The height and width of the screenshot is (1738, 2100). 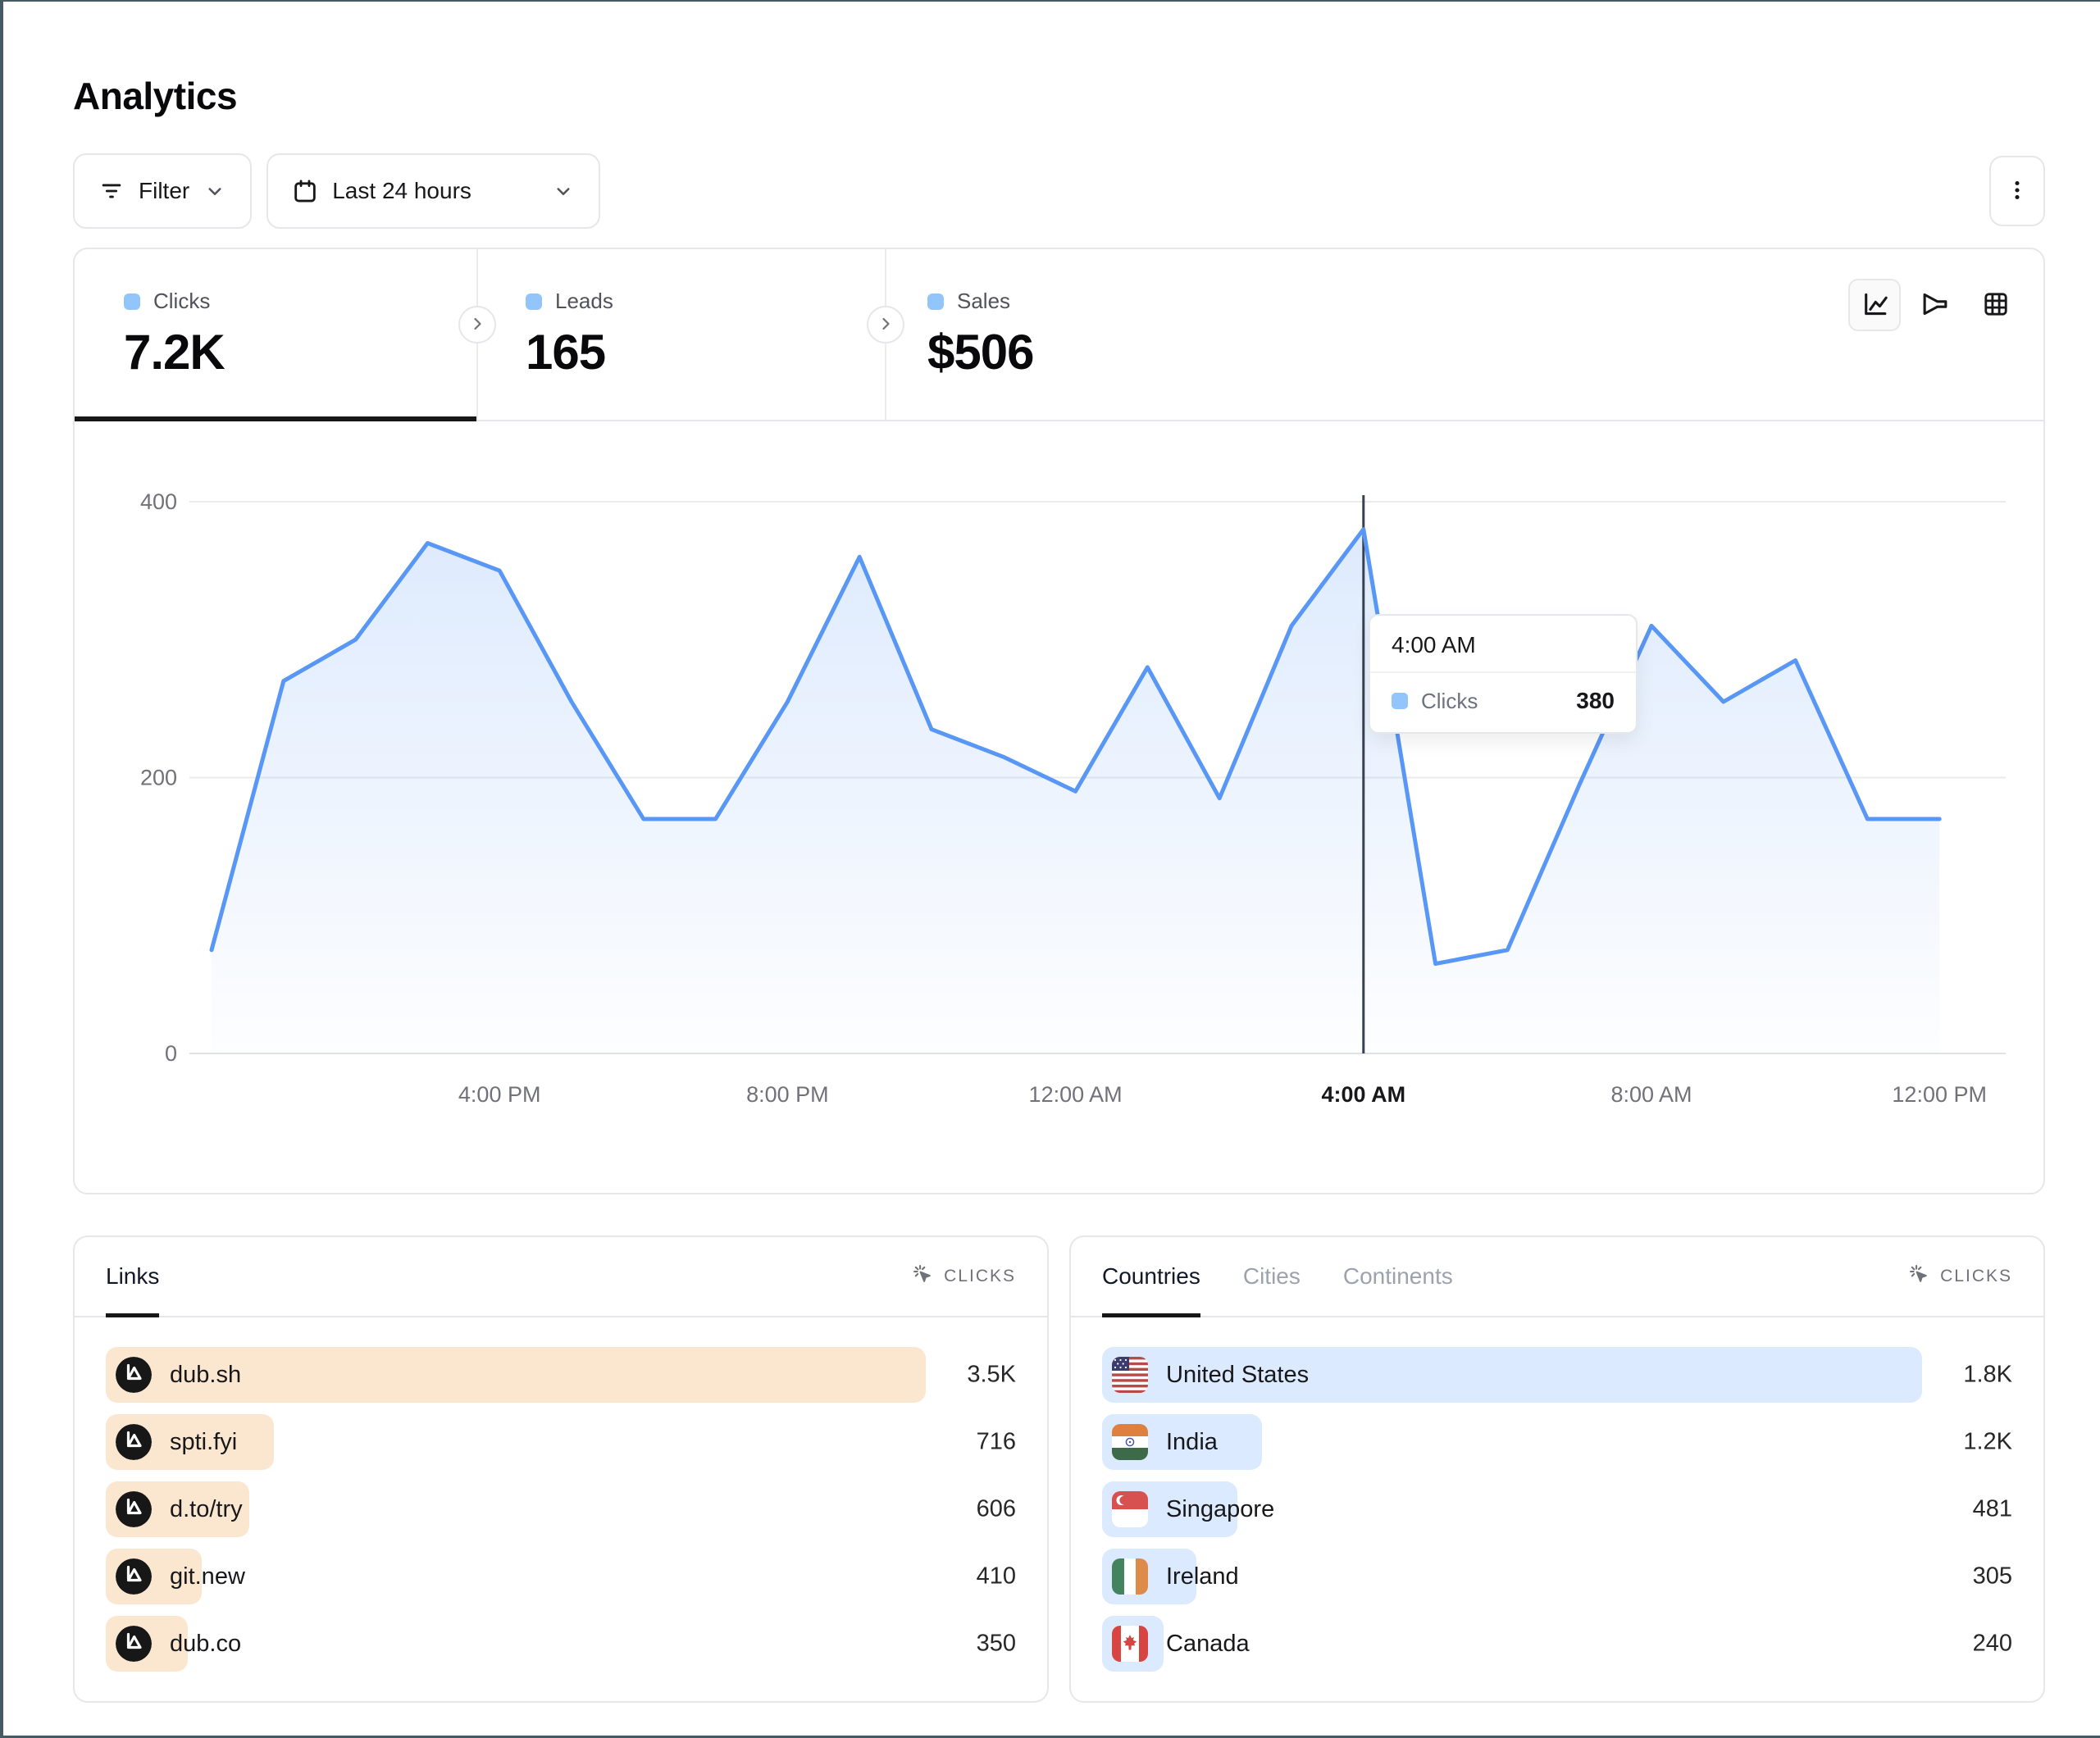 What do you see at coordinates (158, 501) in the screenshot?
I see `y-axis-label: 400` at bounding box center [158, 501].